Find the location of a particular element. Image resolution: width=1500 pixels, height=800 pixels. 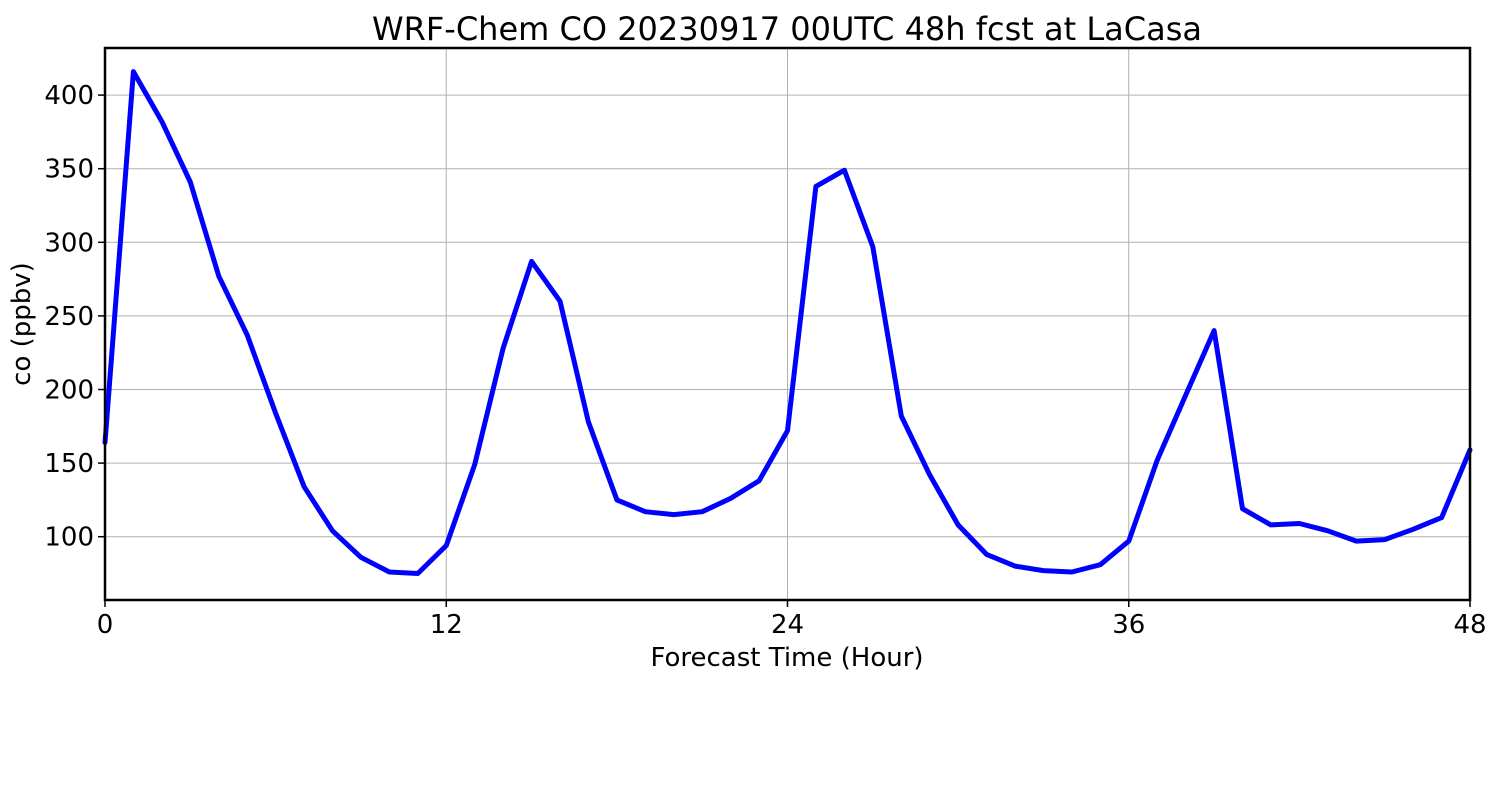

x-tick-label: 48 is located at coordinates (1469, 625).